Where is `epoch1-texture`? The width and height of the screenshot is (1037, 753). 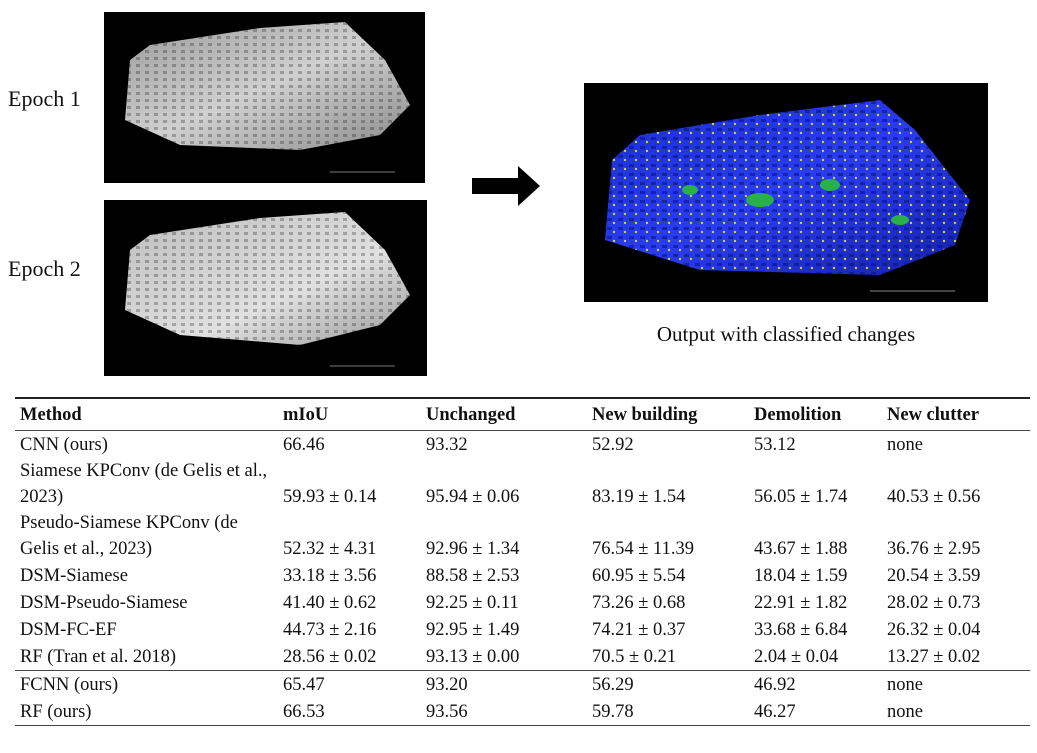
epoch1-texture is located at coordinates (267, 86).